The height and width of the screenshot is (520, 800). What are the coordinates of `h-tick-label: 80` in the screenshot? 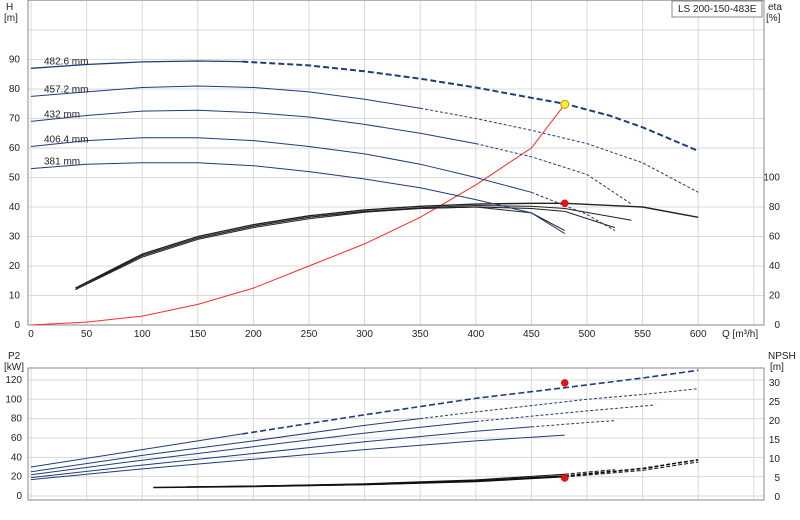 It's located at (15, 89).